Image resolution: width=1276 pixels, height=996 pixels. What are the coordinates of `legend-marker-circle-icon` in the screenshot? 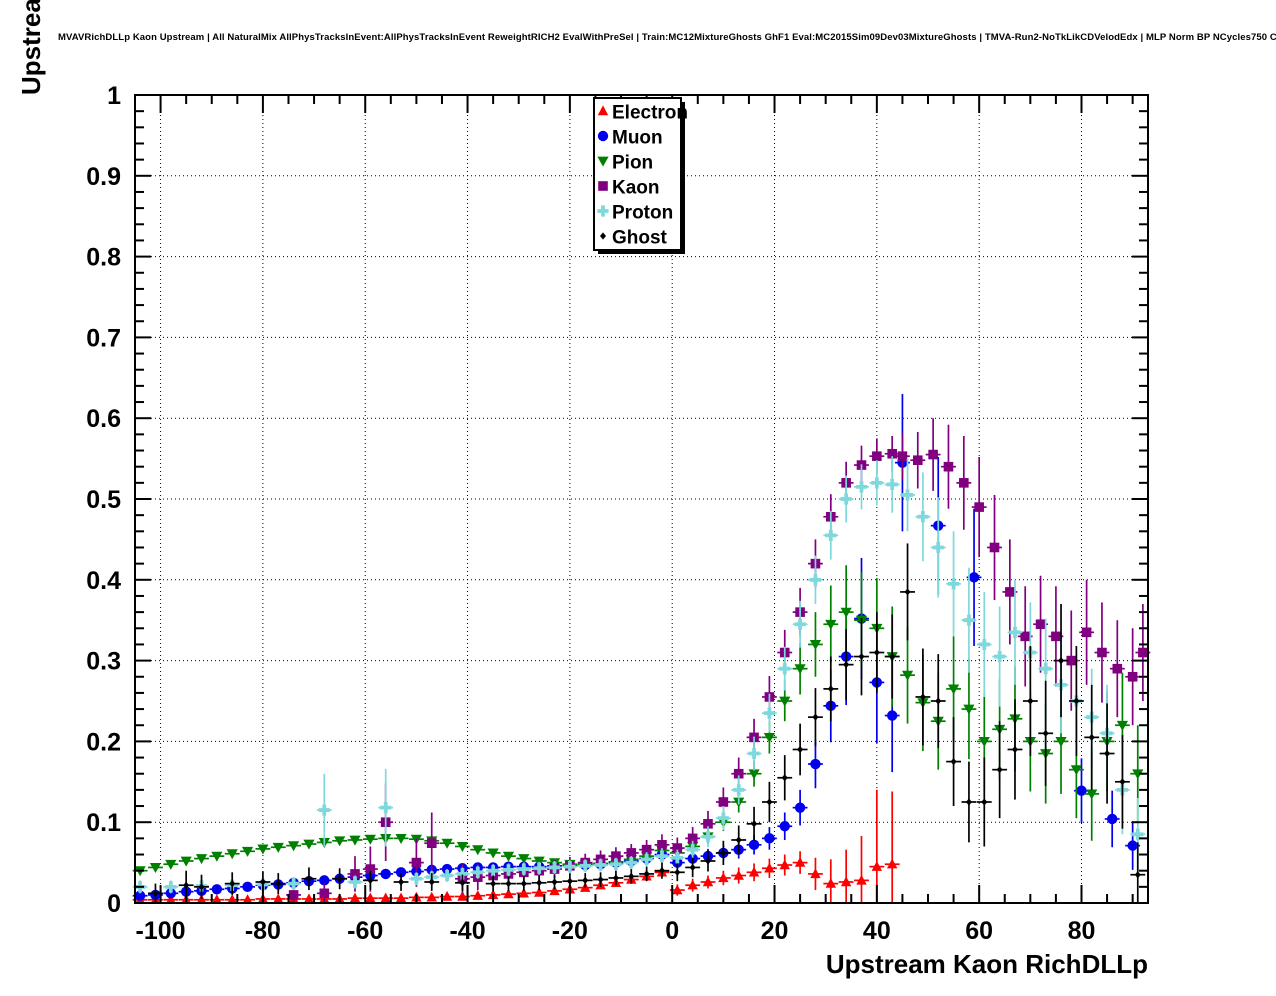 It's located at (603, 136).